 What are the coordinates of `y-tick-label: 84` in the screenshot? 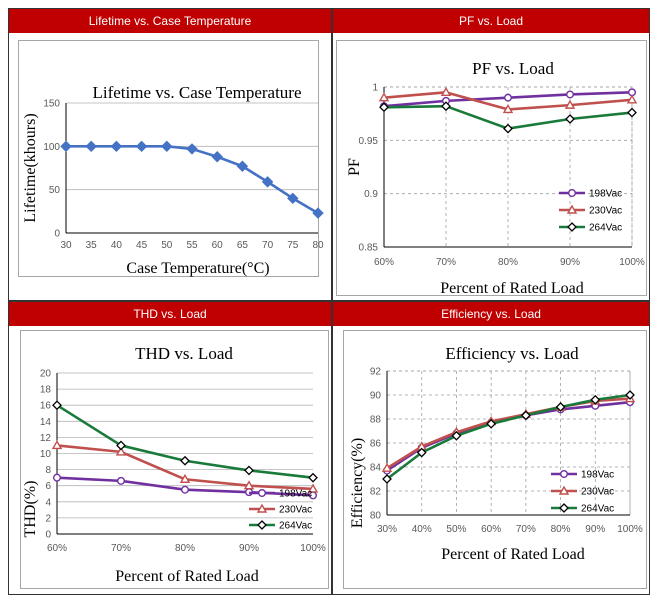 It's located at (376, 468).